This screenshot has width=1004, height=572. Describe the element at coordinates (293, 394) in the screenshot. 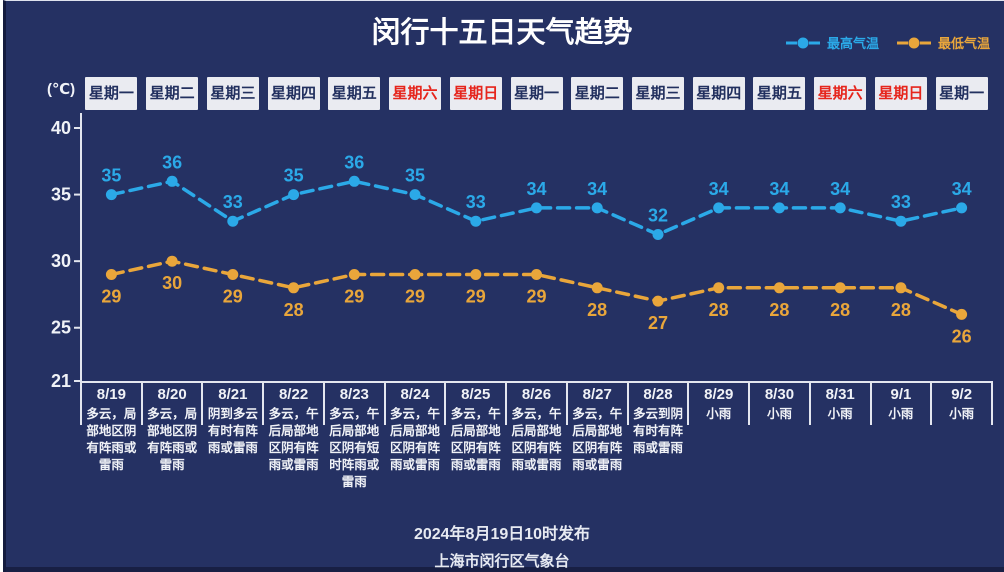

I see `date-label: 8/22` at that location.